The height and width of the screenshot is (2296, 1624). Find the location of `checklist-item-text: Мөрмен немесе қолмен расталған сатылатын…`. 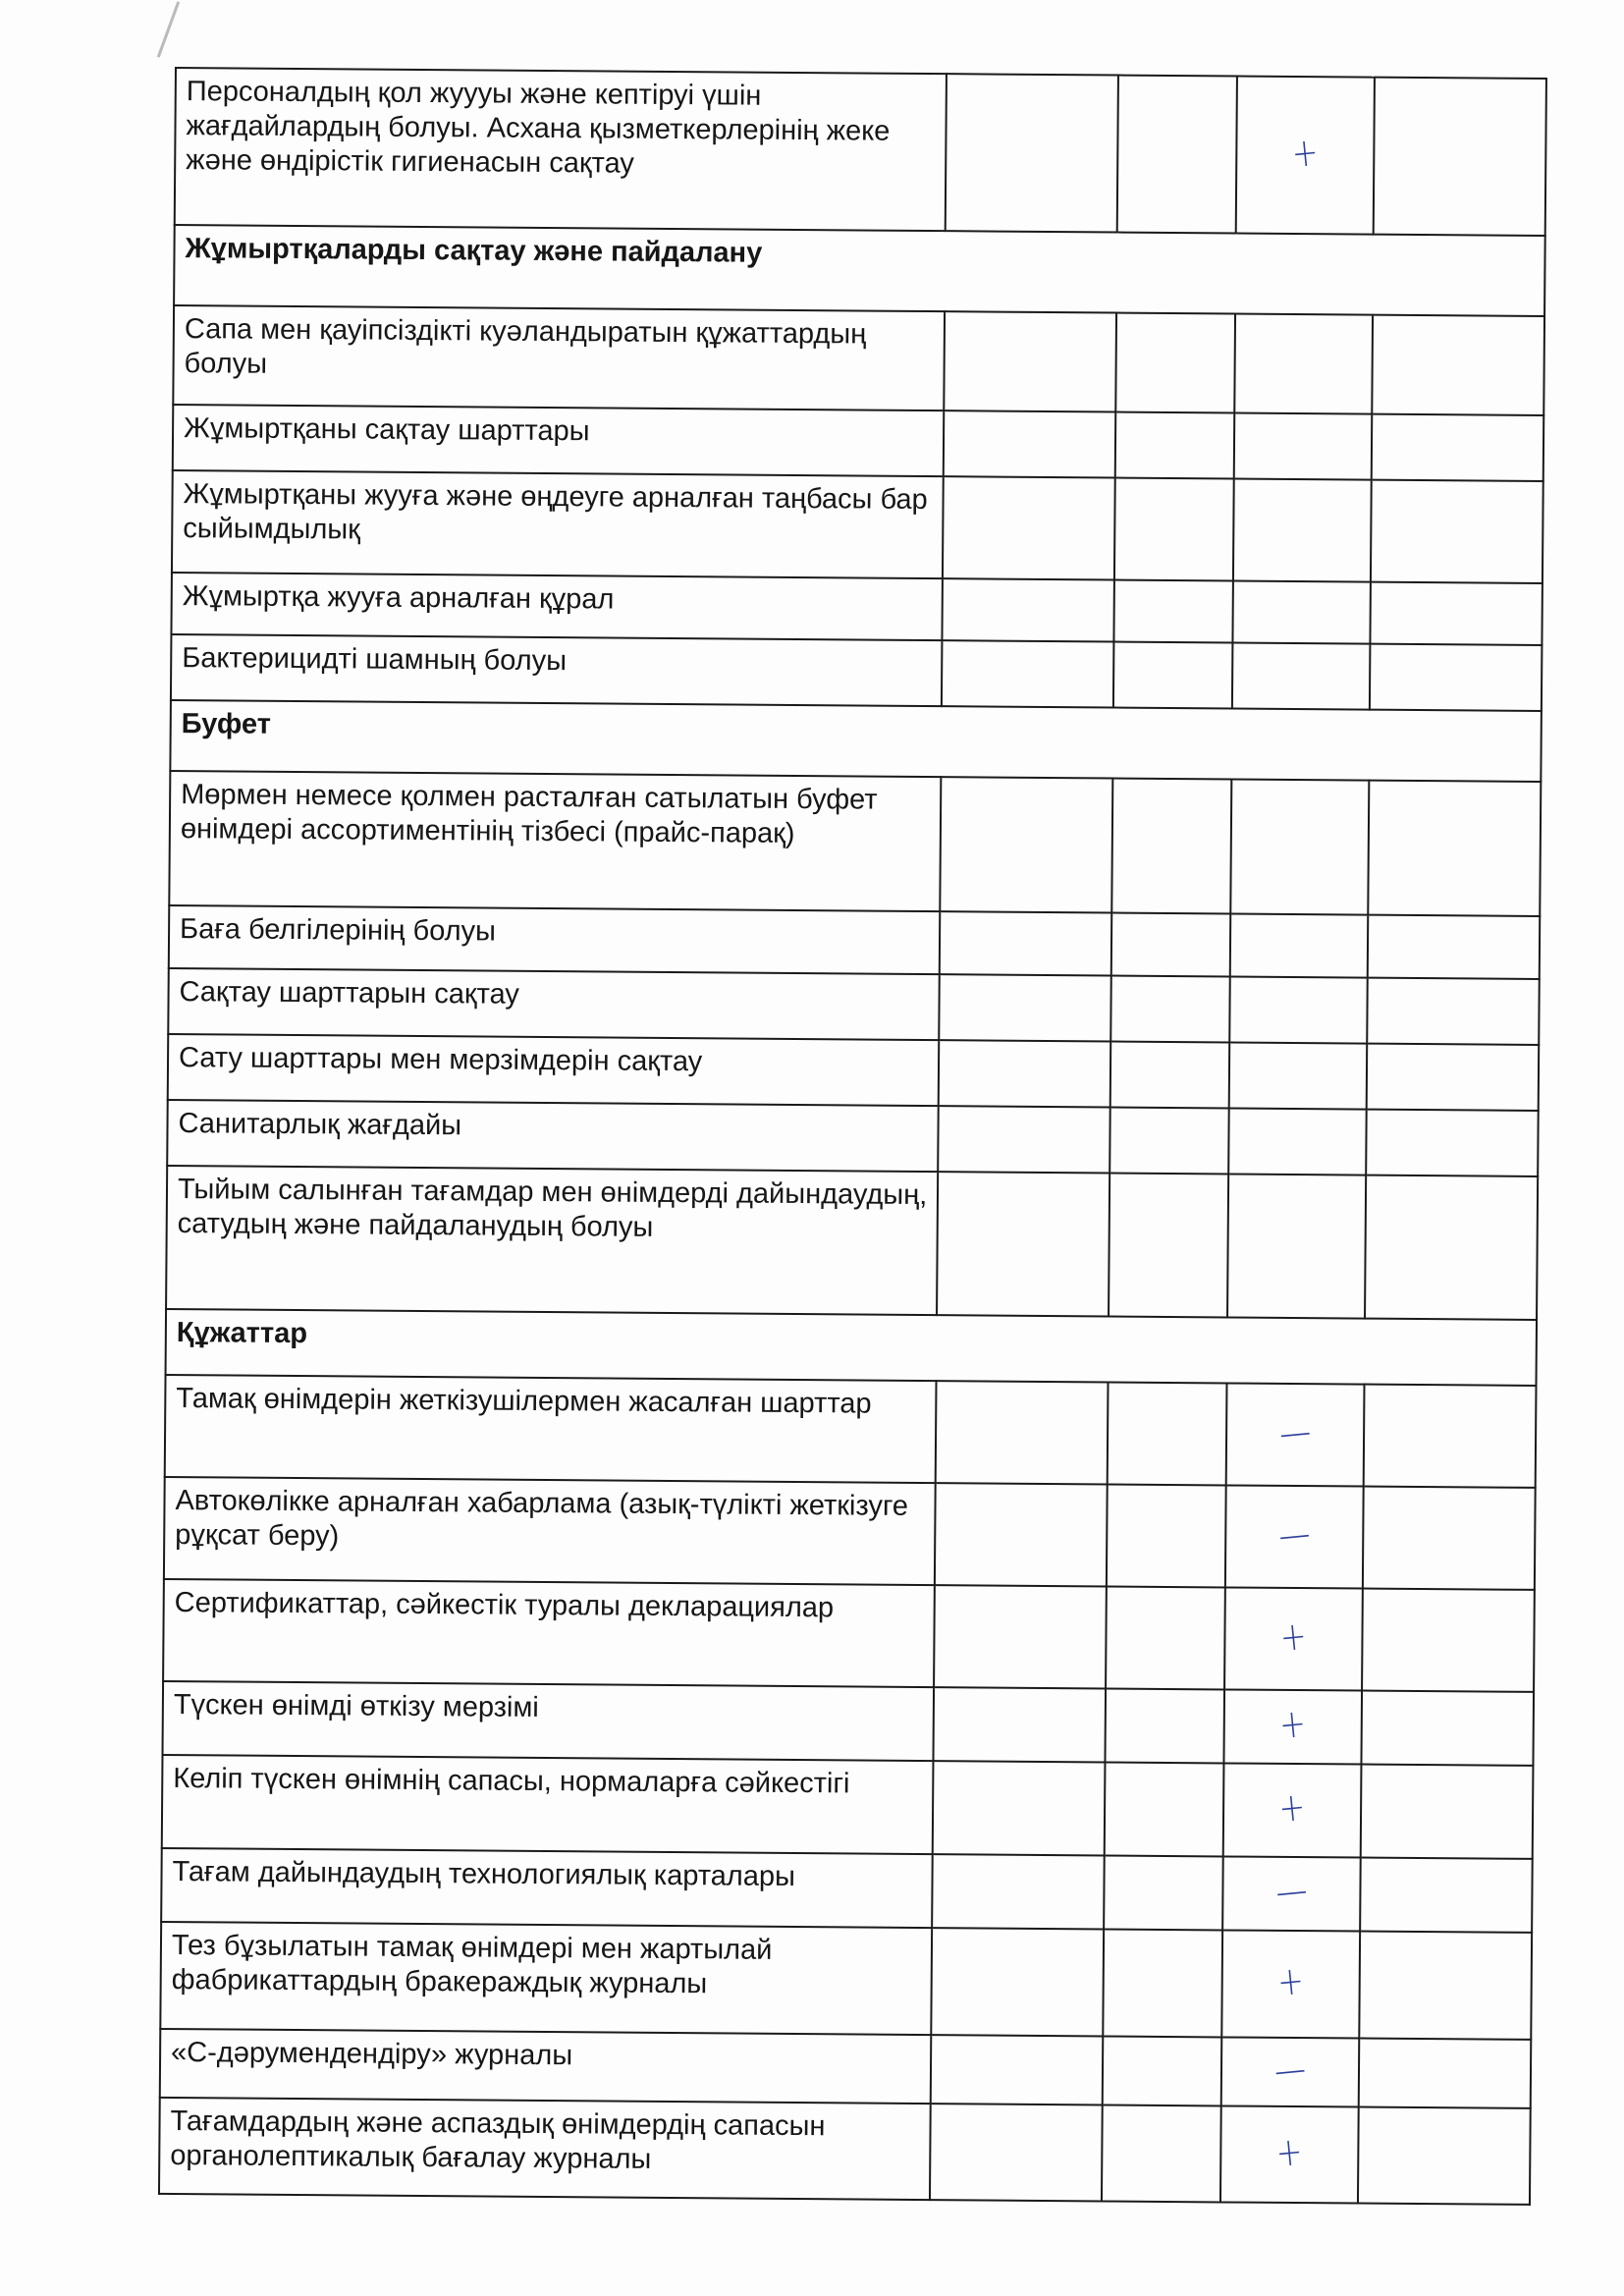

checklist-item-text: Мөрмен немесе қолмен расталған сатылатын… is located at coordinates (555, 841).